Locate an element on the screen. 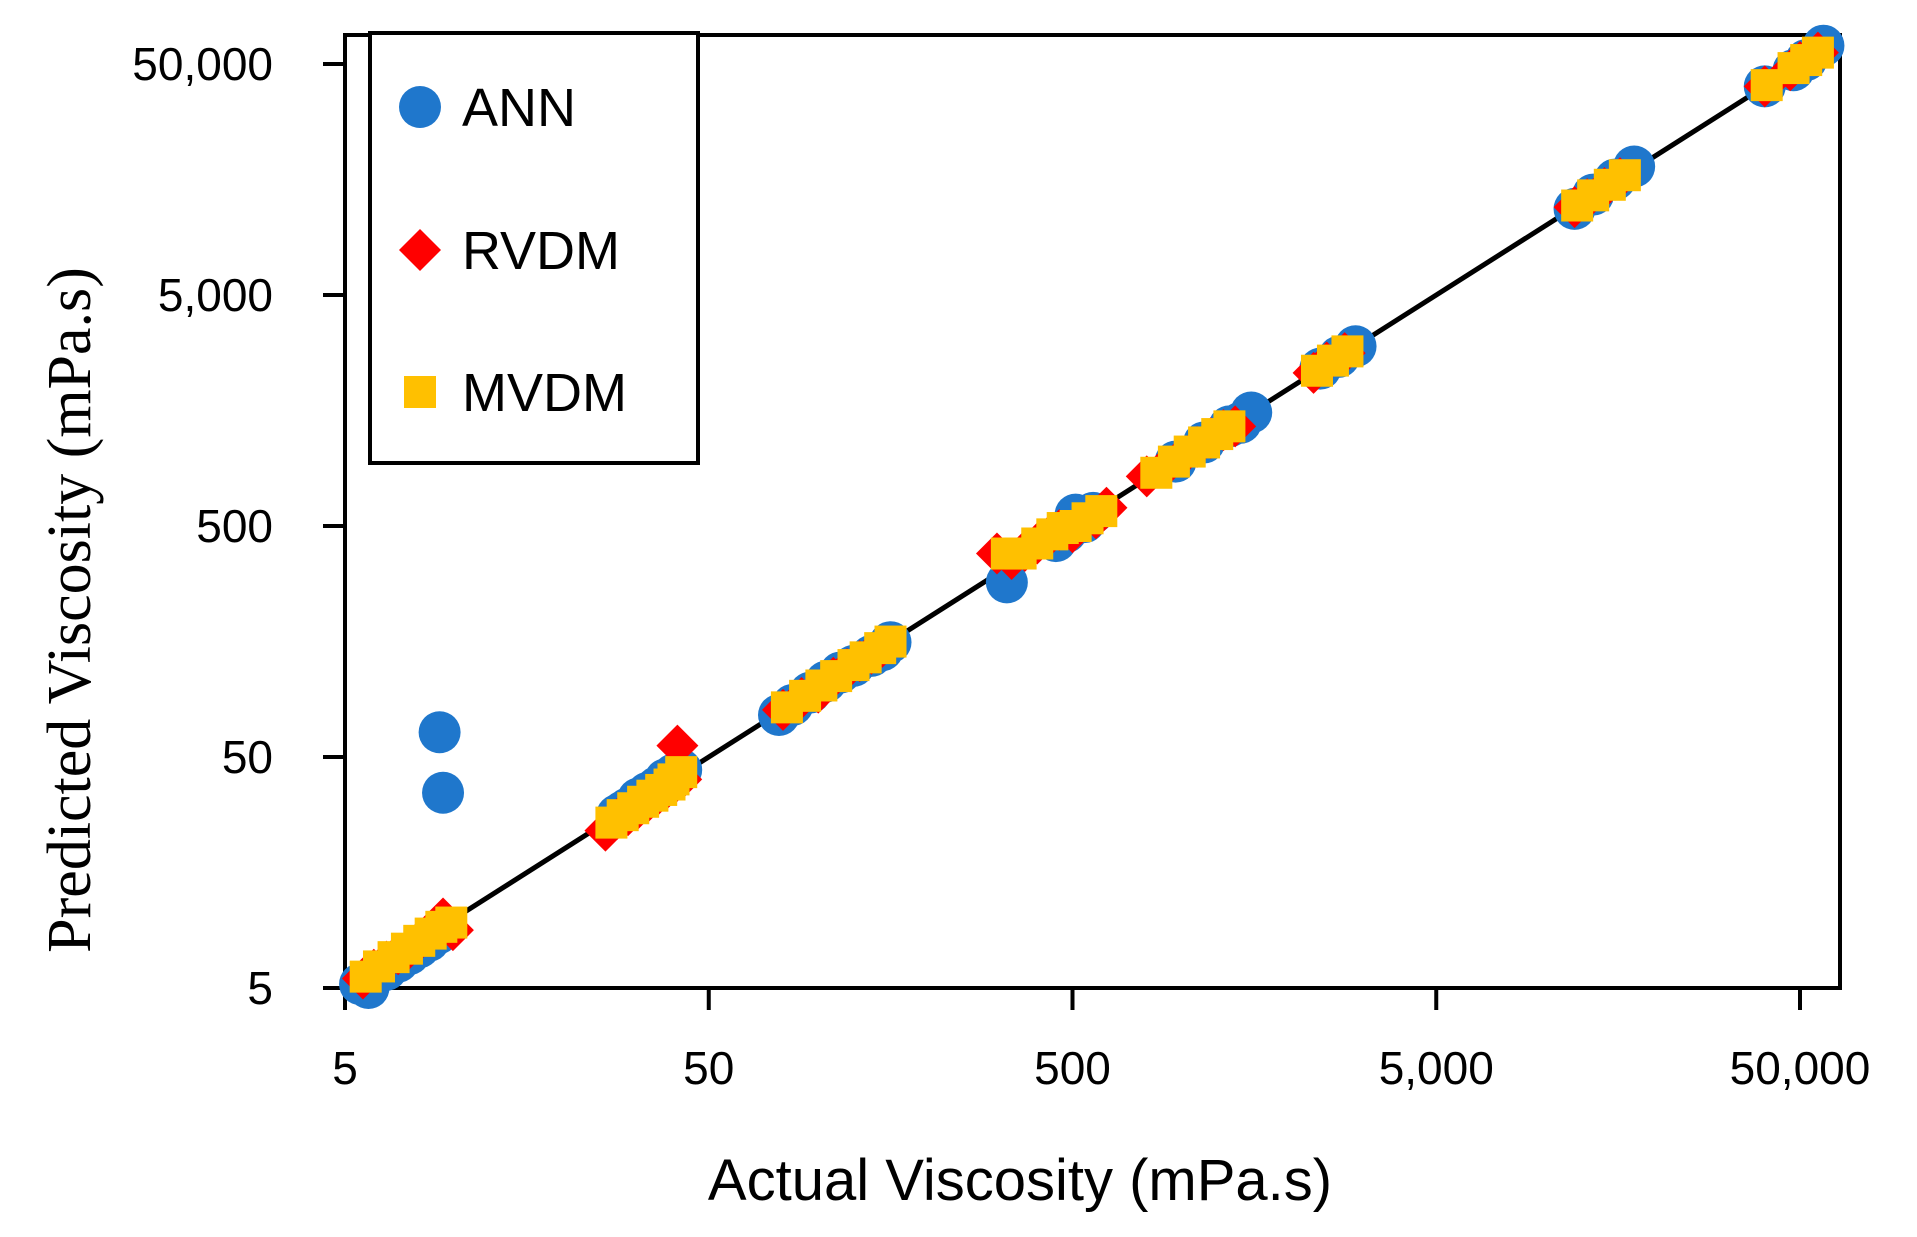  y-tick-label: 5 is located at coordinates (260, 988).